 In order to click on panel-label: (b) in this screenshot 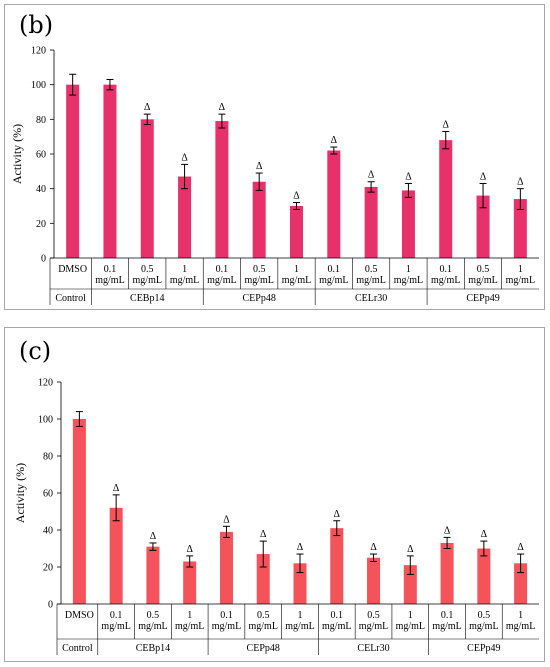, I will do `click(36, 25)`.